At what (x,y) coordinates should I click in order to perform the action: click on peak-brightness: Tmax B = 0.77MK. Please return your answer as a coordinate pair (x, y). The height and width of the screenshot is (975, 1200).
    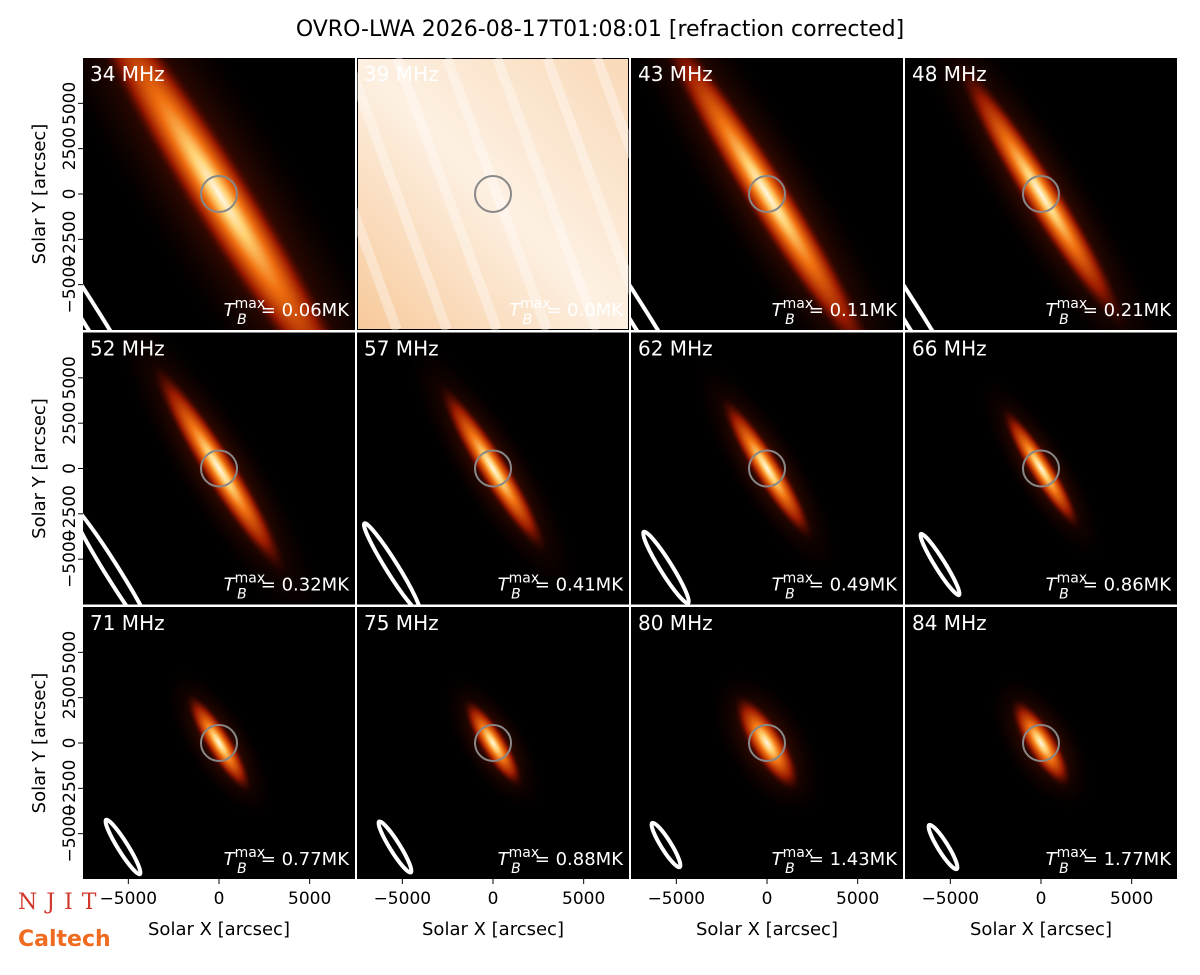
    Looking at the image, I should click on (287, 861).